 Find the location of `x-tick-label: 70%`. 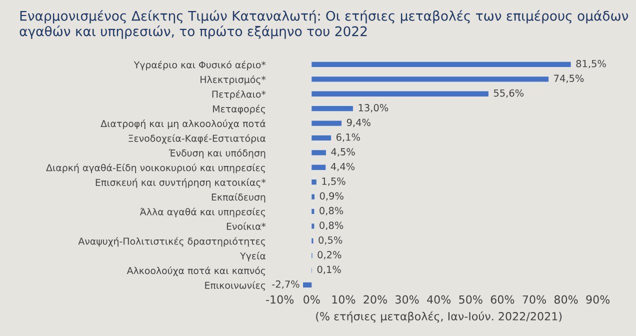

x-tick-label: 70% is located at coordinates (534, 299).